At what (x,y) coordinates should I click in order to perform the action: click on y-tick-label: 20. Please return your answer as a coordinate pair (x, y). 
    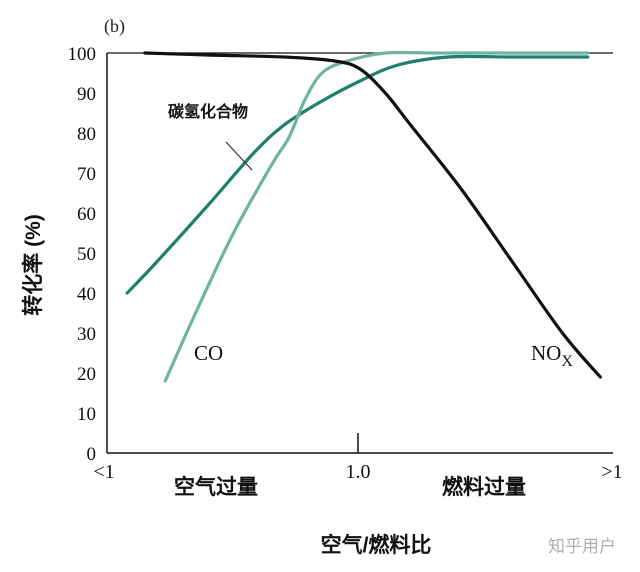
    Looking at the image, I should click on (86, 374).